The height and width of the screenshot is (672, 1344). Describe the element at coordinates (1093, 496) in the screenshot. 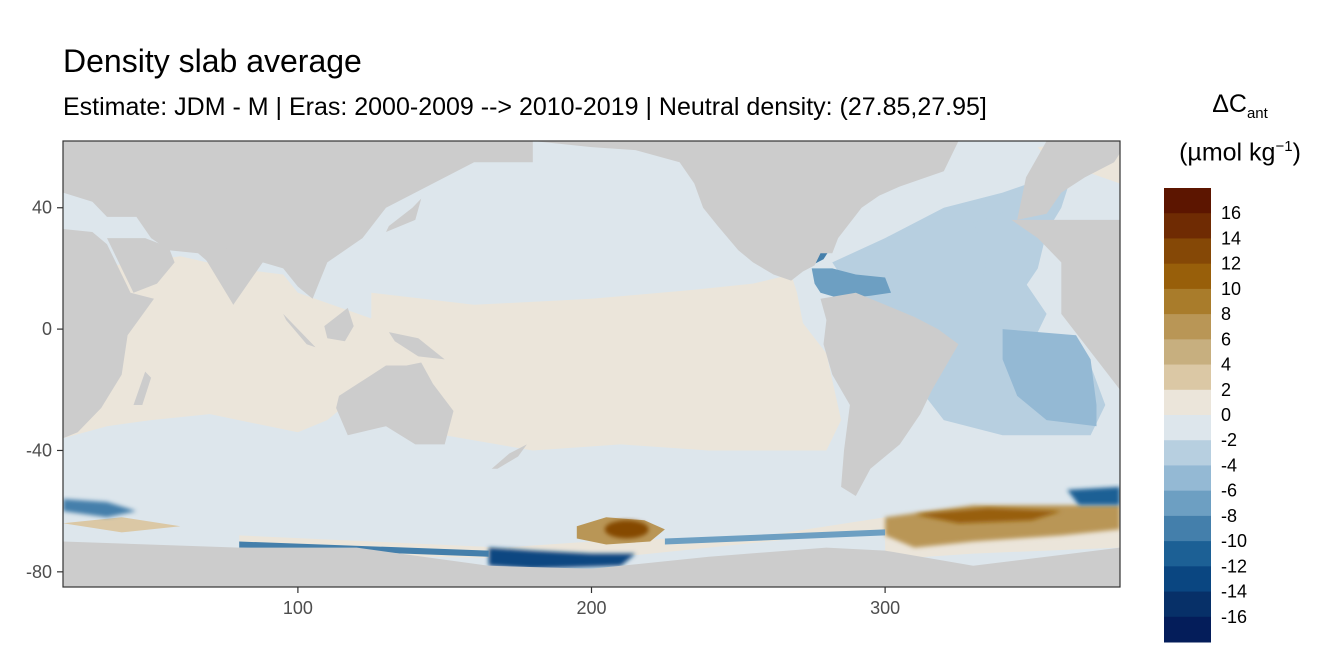

I see `region-shelf-east` at that location.